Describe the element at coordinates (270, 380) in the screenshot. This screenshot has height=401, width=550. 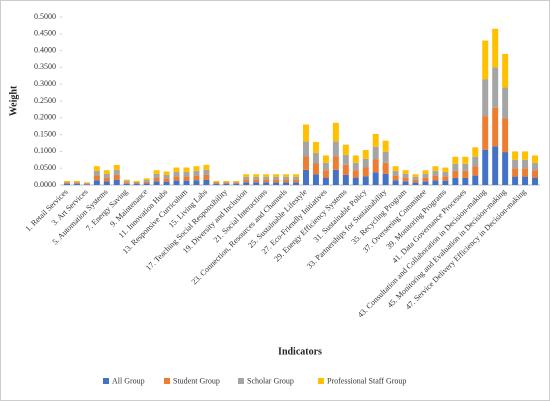
I see `legend-label: Scholar Group` at that location.